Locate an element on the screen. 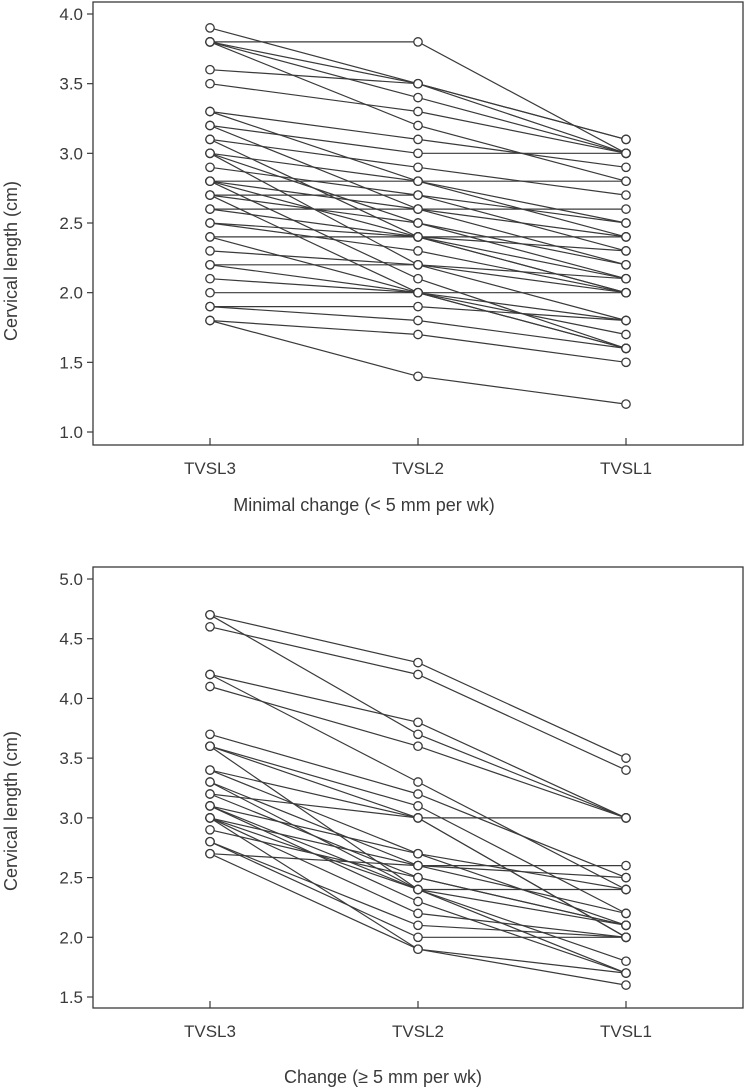 This screenshot has height=1089, width=745. y-tick-label: 3.0 is located at coordinates (71, 818).